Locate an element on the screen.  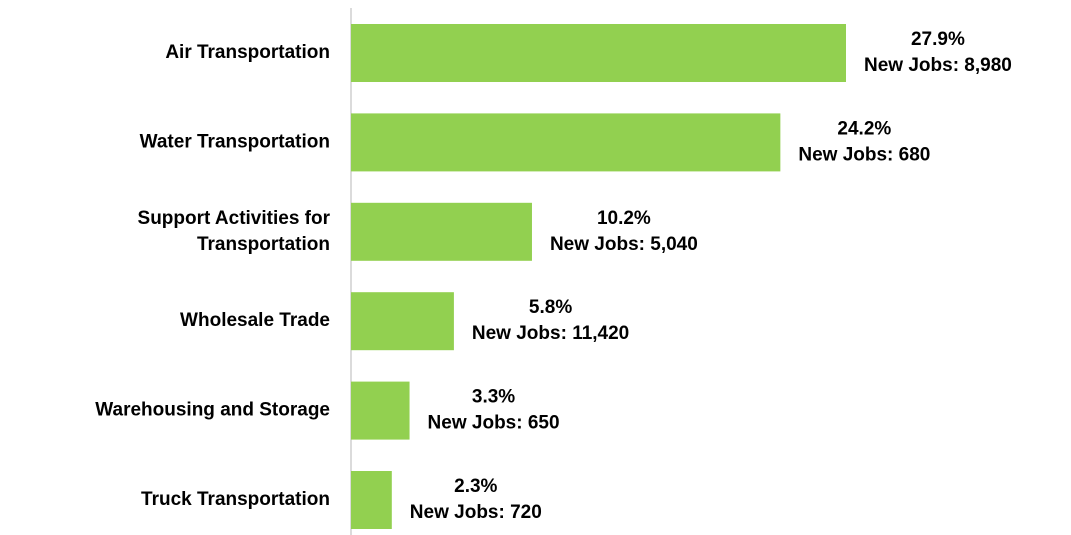
value-label: 5.8% is located at coordinates (550, 307).